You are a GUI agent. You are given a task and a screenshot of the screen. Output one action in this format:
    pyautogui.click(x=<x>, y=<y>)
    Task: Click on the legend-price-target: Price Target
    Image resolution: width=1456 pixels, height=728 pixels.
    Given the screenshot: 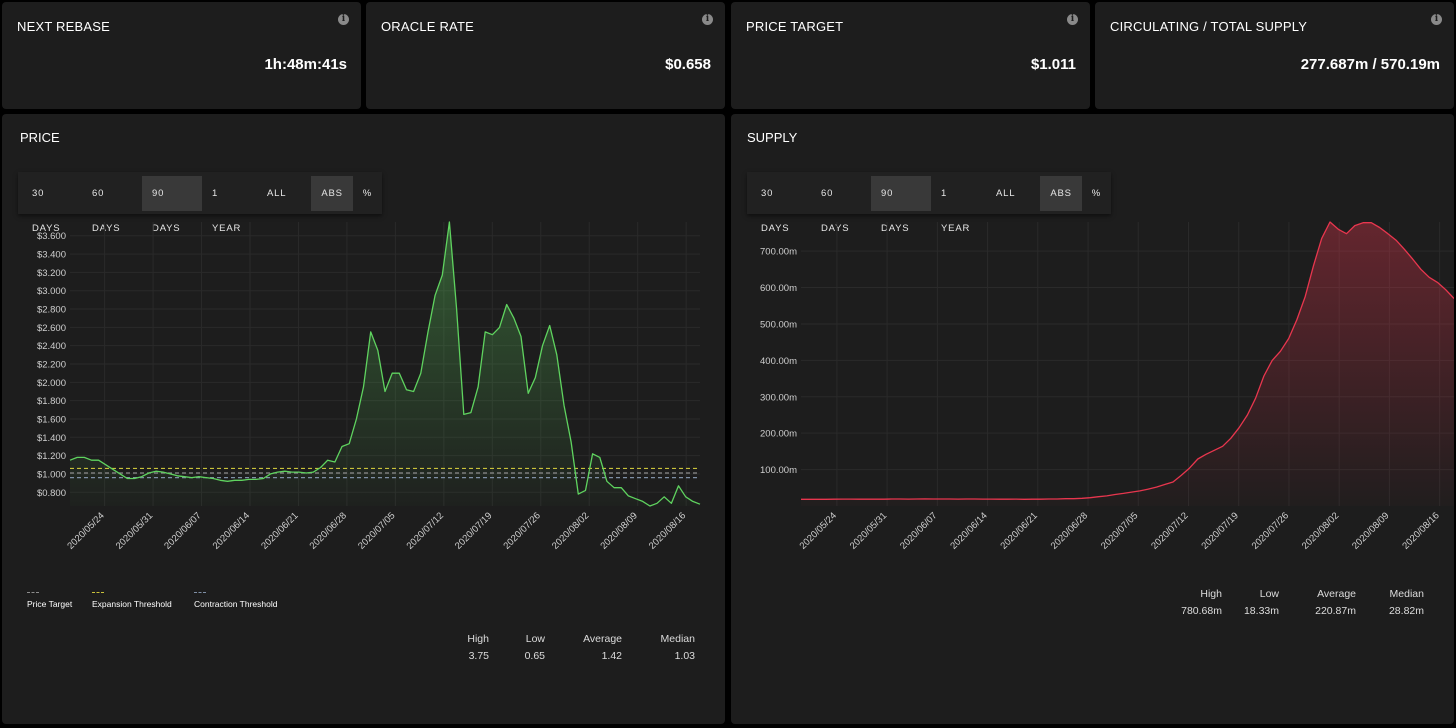 What is the action you would take?
    pyautogui.click(x=49, y=600)
    